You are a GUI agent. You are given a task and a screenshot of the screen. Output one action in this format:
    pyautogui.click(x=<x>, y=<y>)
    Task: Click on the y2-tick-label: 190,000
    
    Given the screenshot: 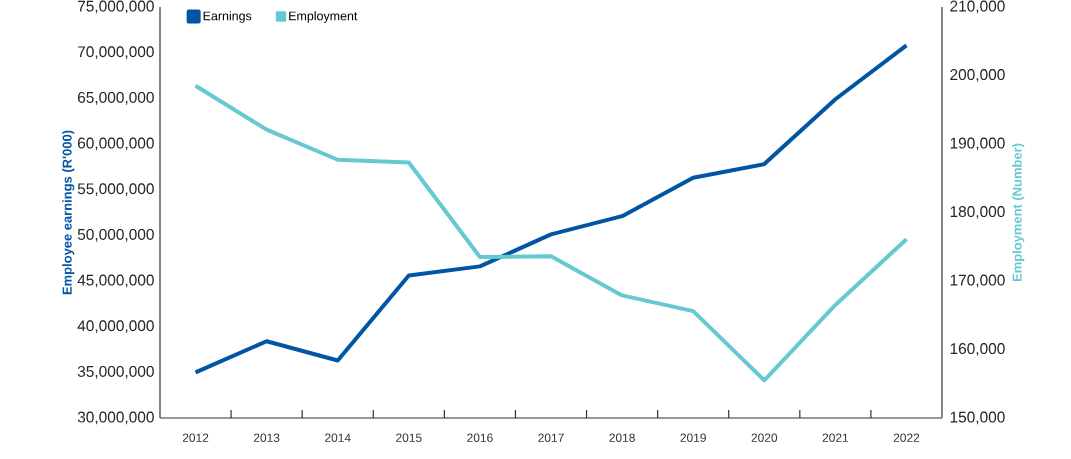 What is the action you would take?
    pyautogui.click(x=977, y=144)
    